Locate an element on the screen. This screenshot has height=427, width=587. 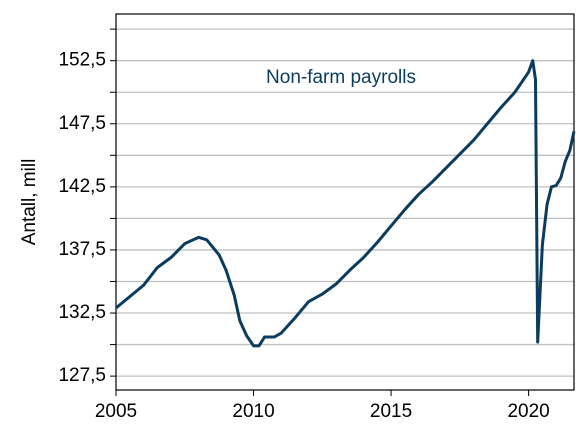
y-tick-label: 152,5 is located at coordinates (82, 60).